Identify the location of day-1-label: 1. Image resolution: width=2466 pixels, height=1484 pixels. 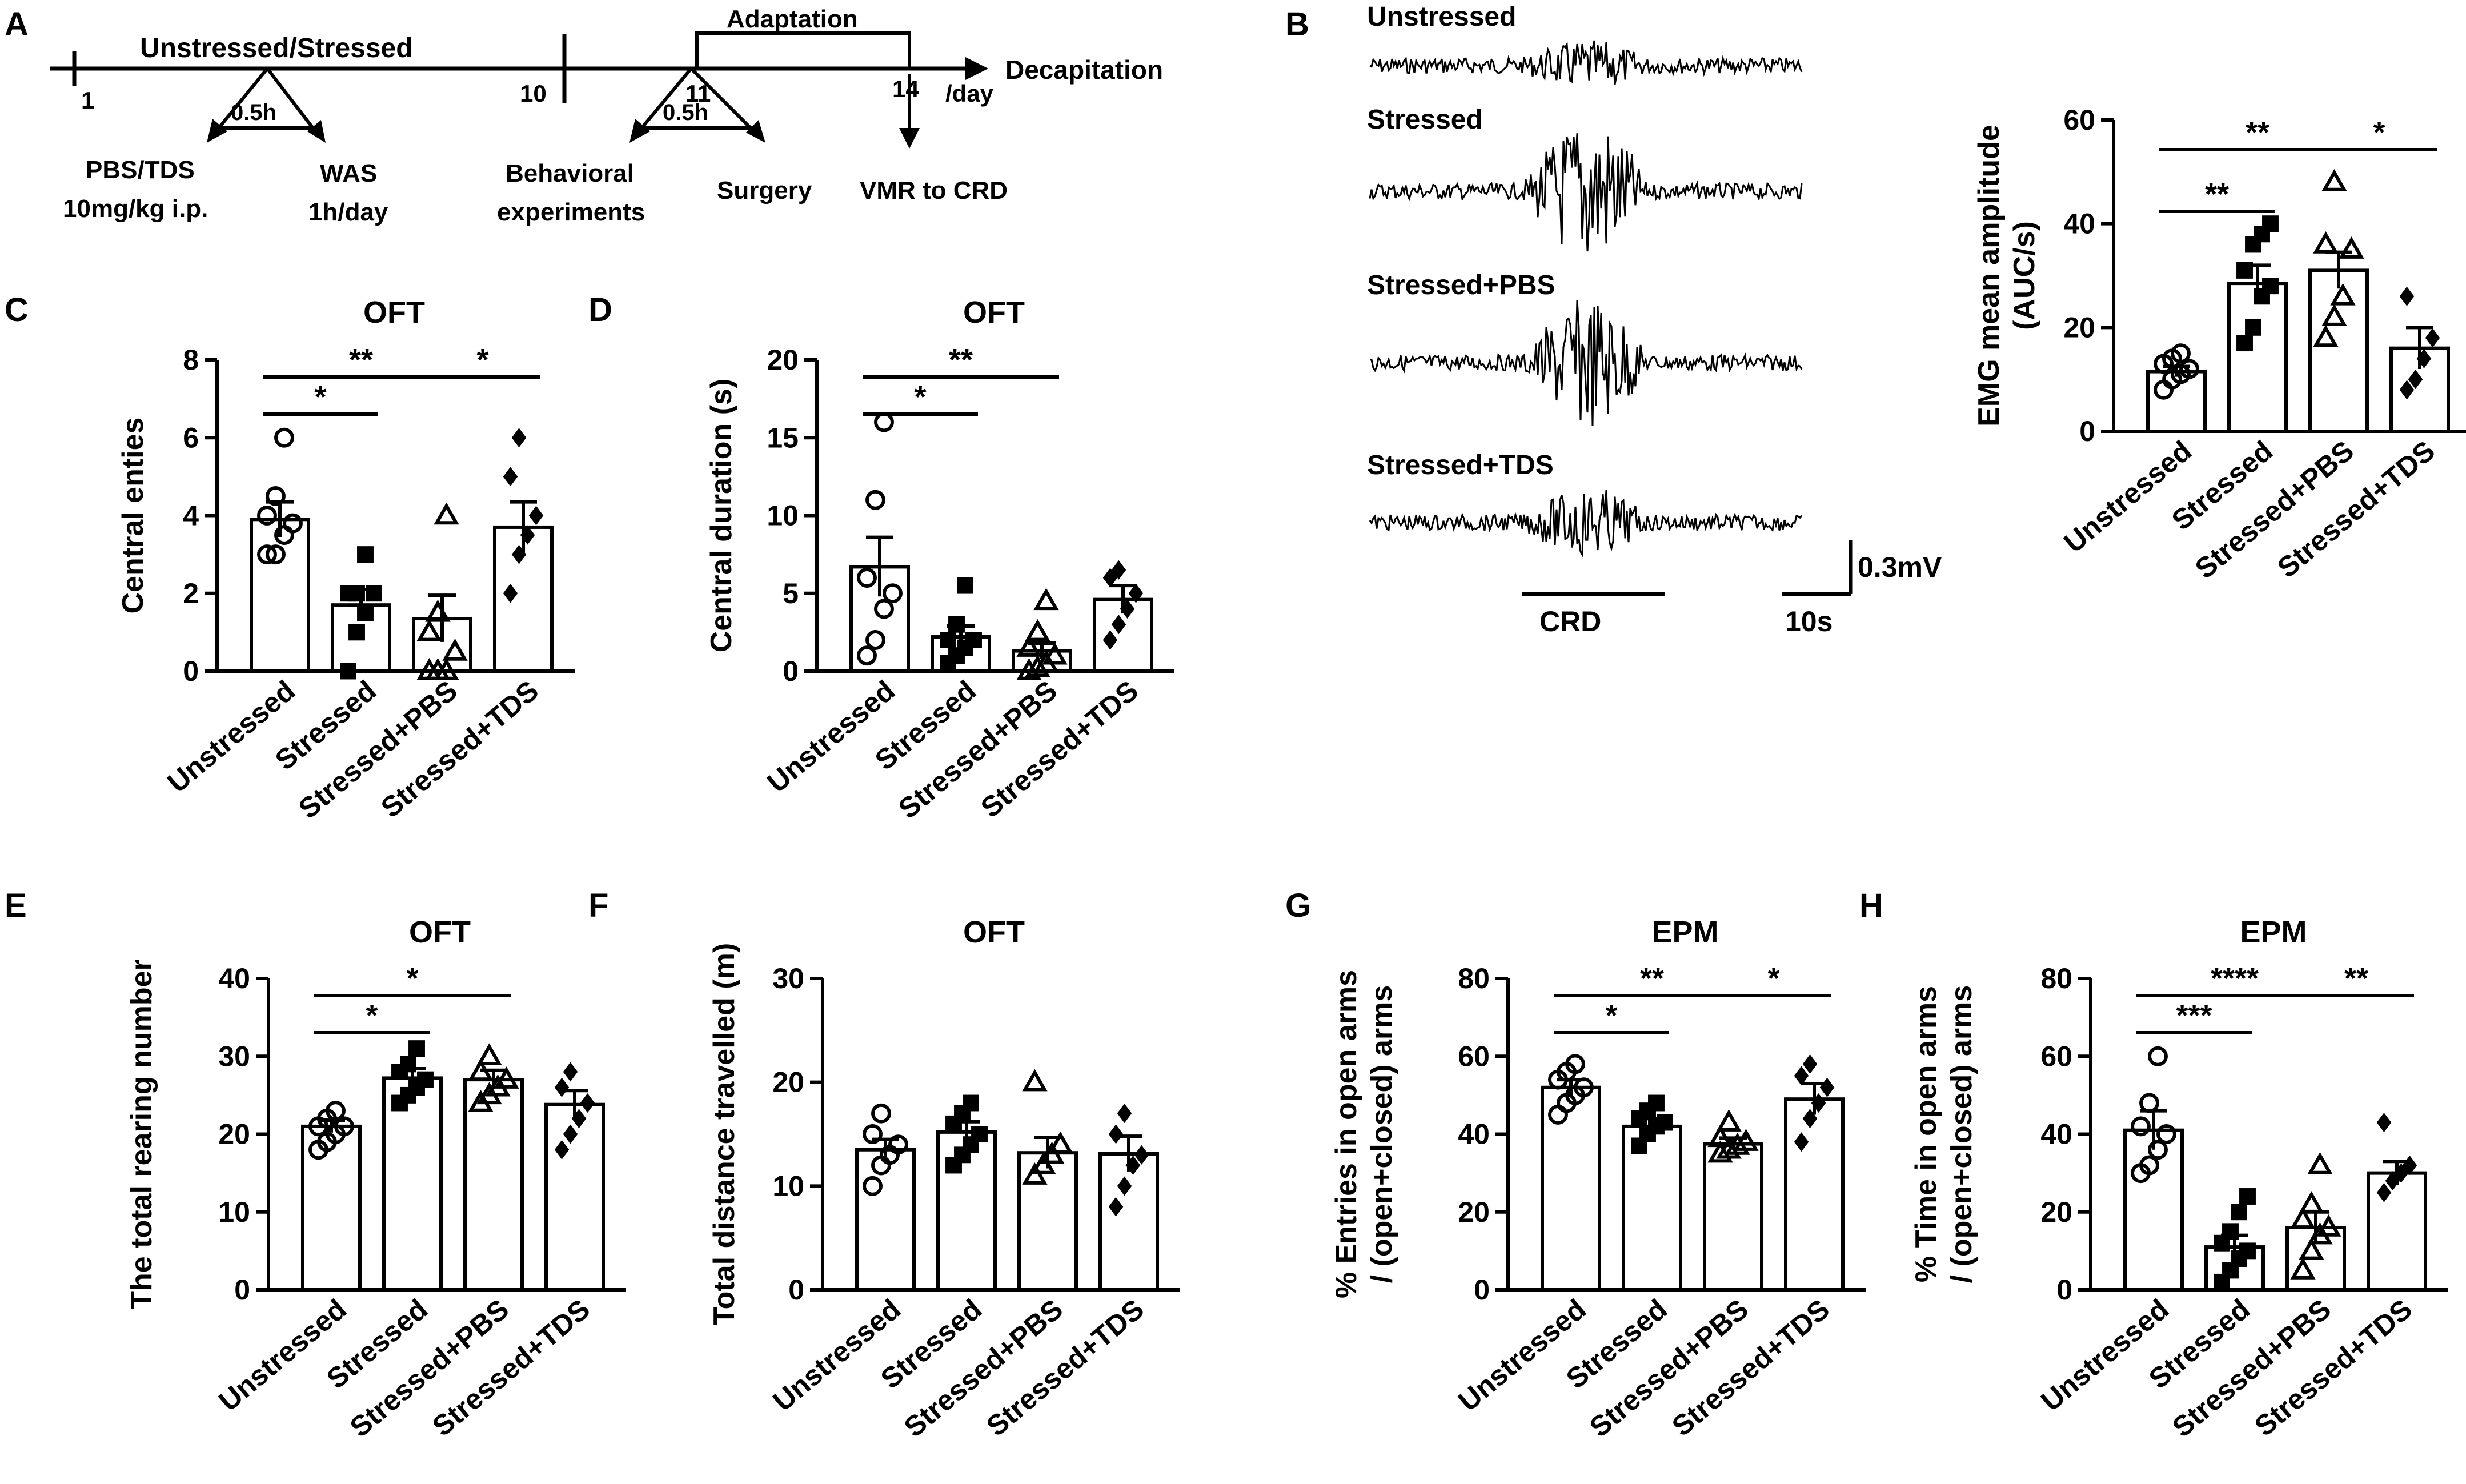
(87, 100).